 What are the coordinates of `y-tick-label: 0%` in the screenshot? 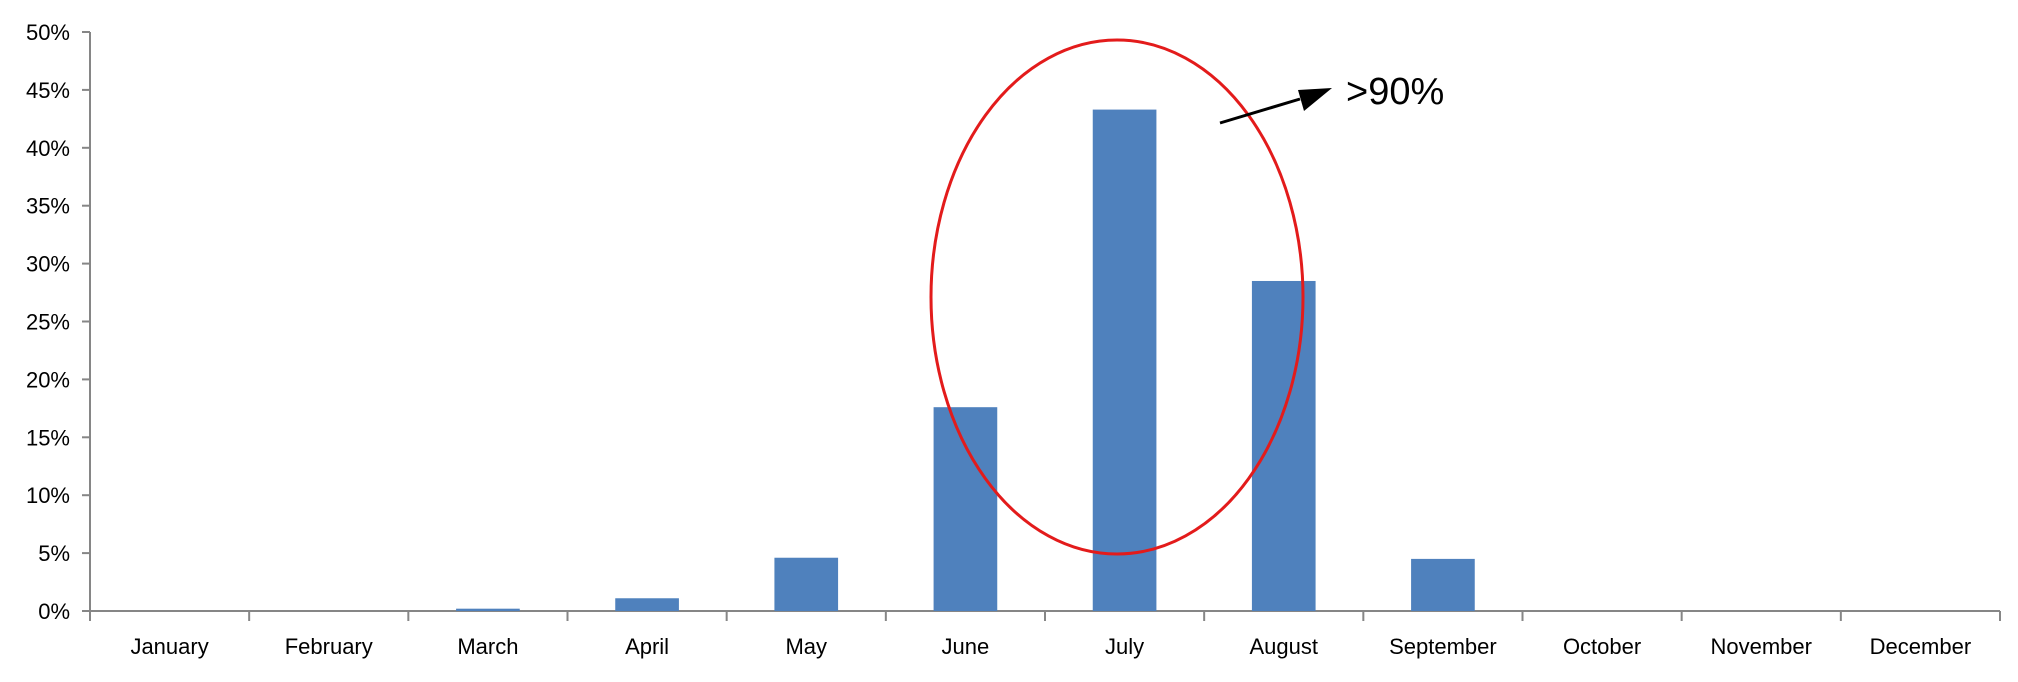 It's located at (54, 611).